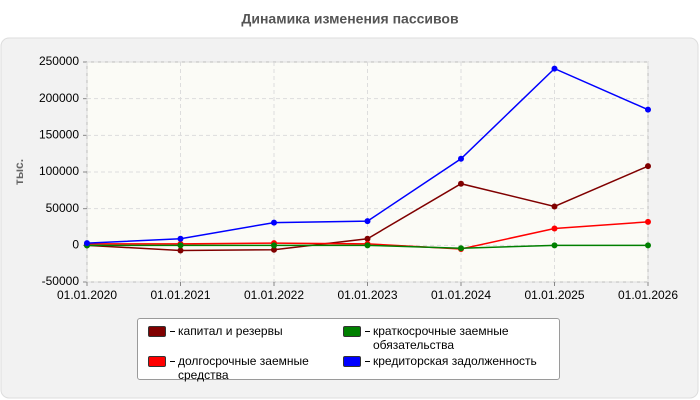 The width and height of the screenshot is (700, 400). I want to click on y-tick-label: 100000, so click(59, 171).